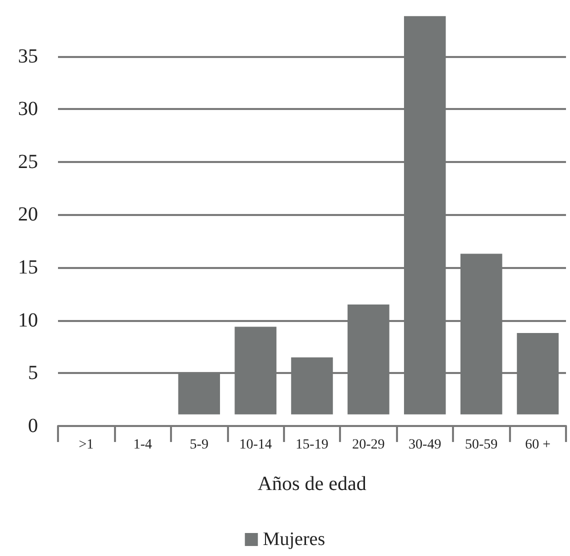 The image size is (570, 556). I want to click on legend-label: Mujeres, so click(294, 539).